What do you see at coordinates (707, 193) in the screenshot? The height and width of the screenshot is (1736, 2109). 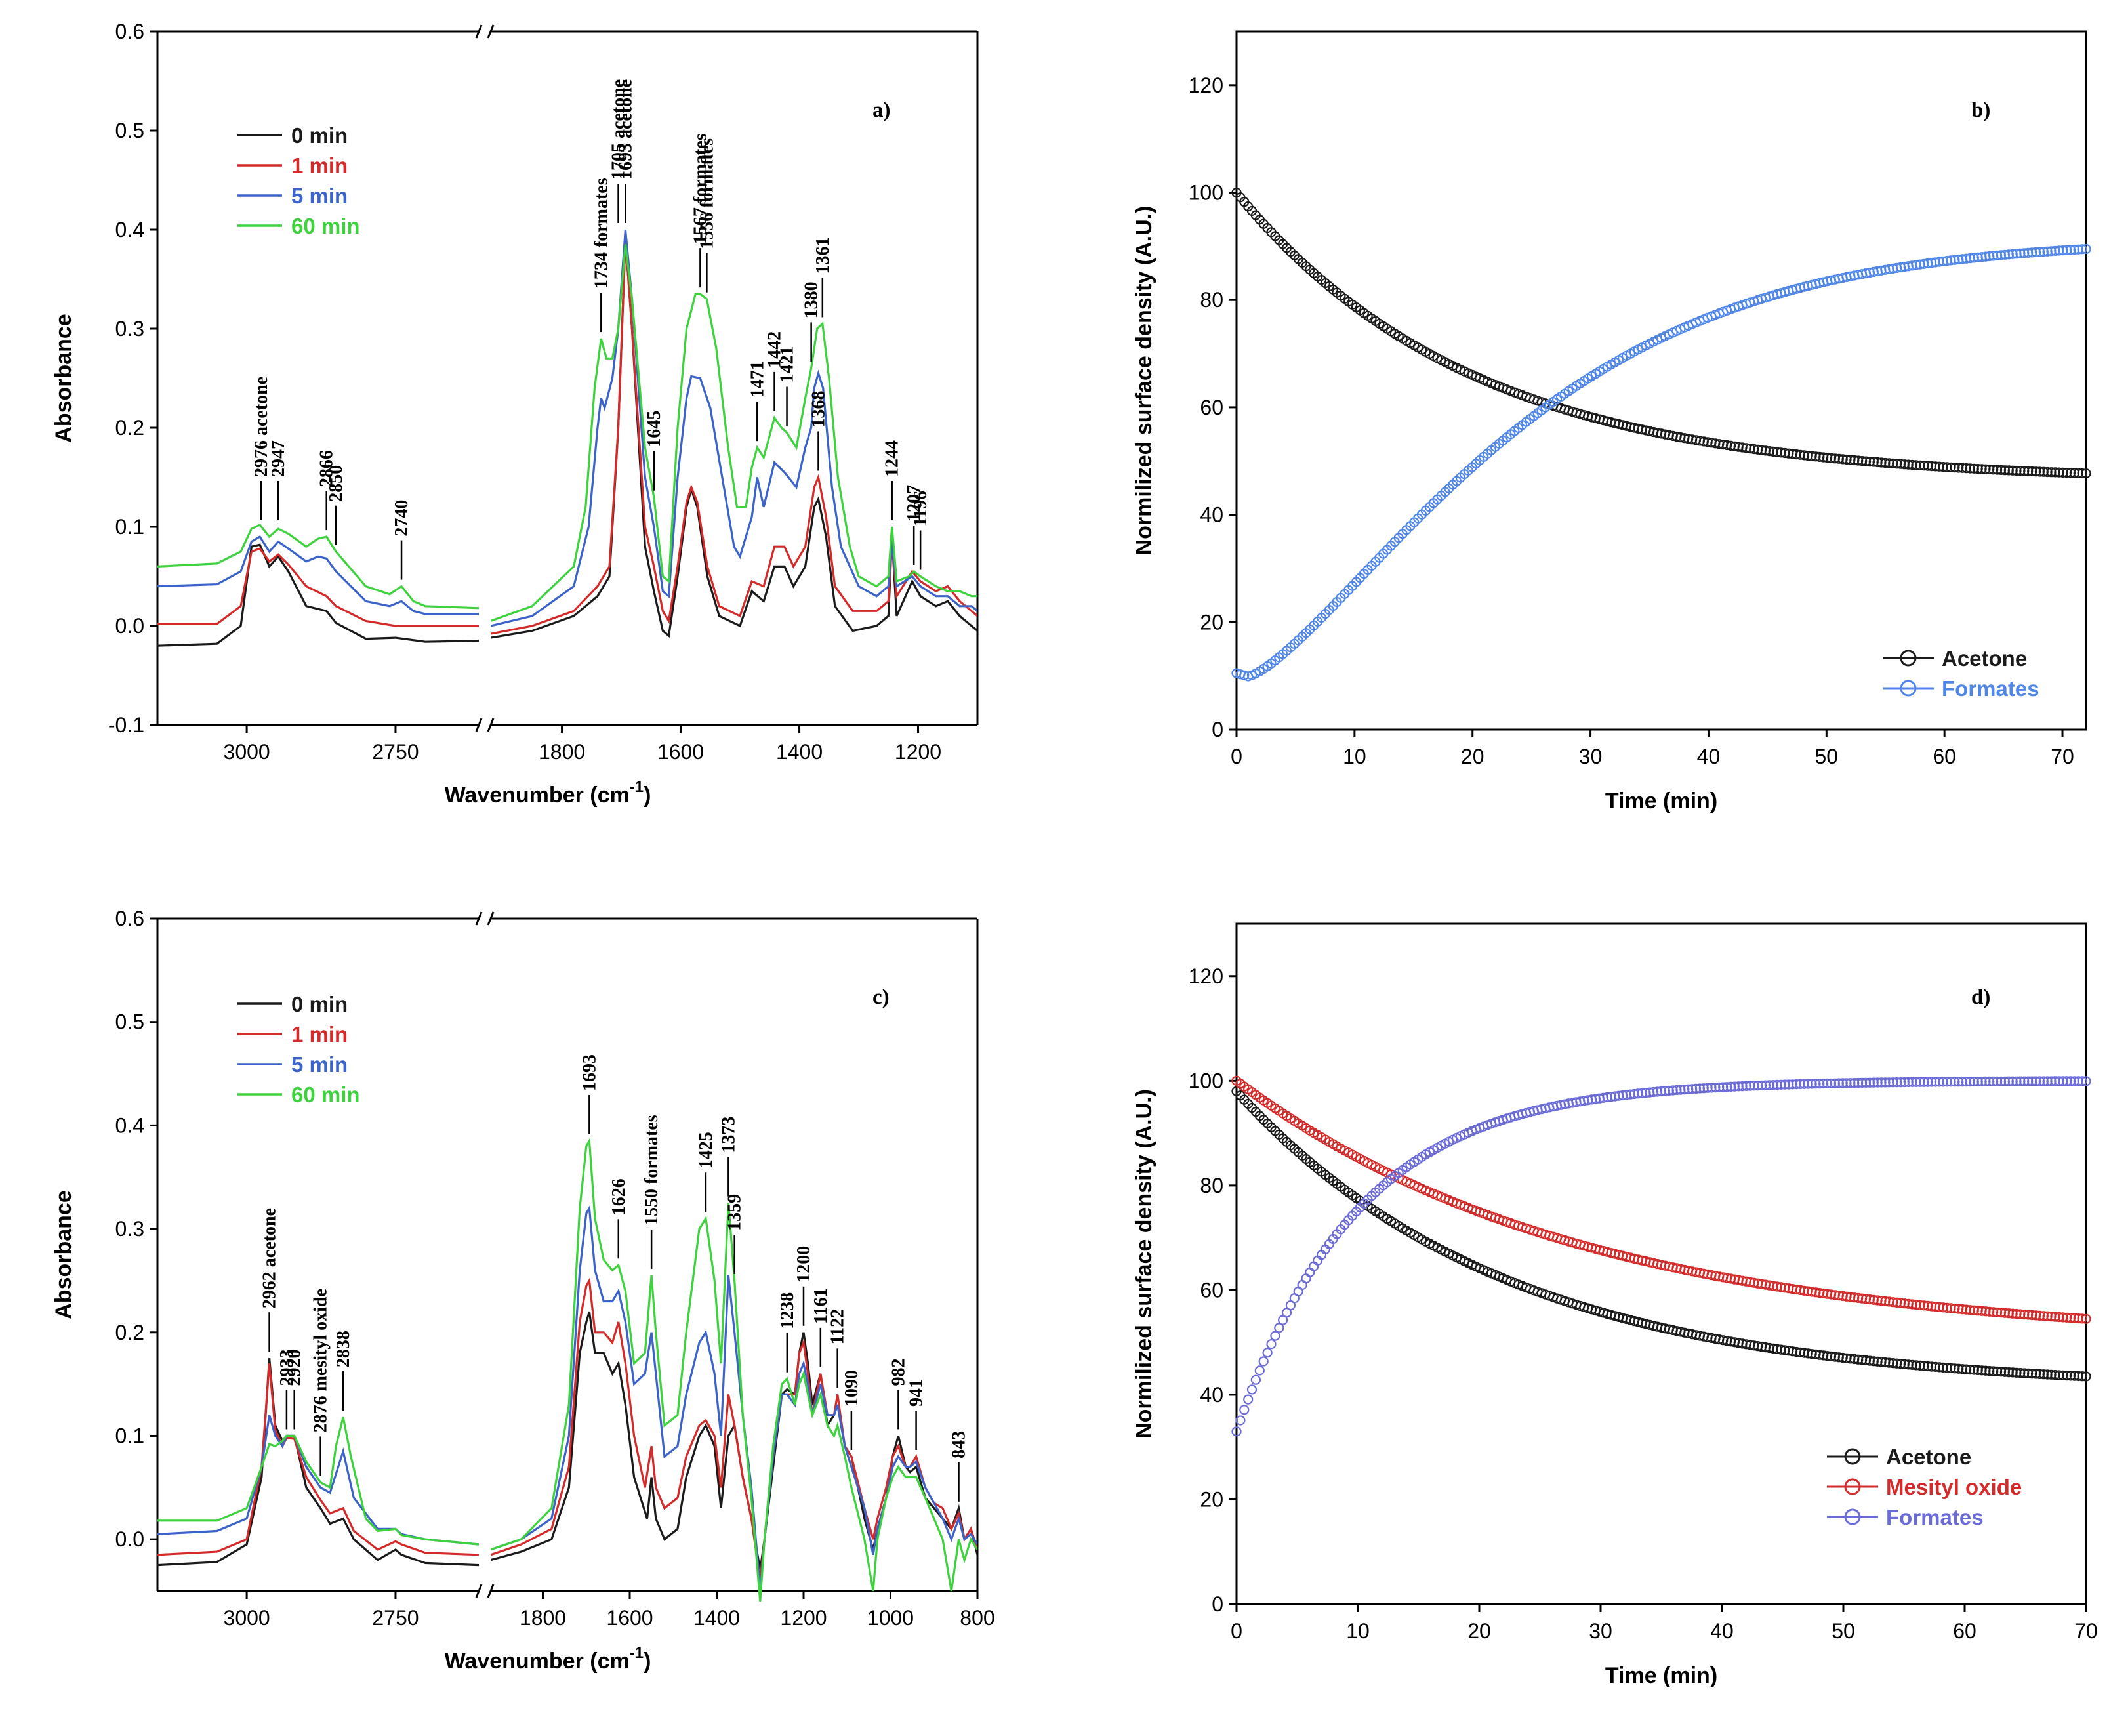 I see `annotation-label: 1556 formates` at bounding box center [707, 193].